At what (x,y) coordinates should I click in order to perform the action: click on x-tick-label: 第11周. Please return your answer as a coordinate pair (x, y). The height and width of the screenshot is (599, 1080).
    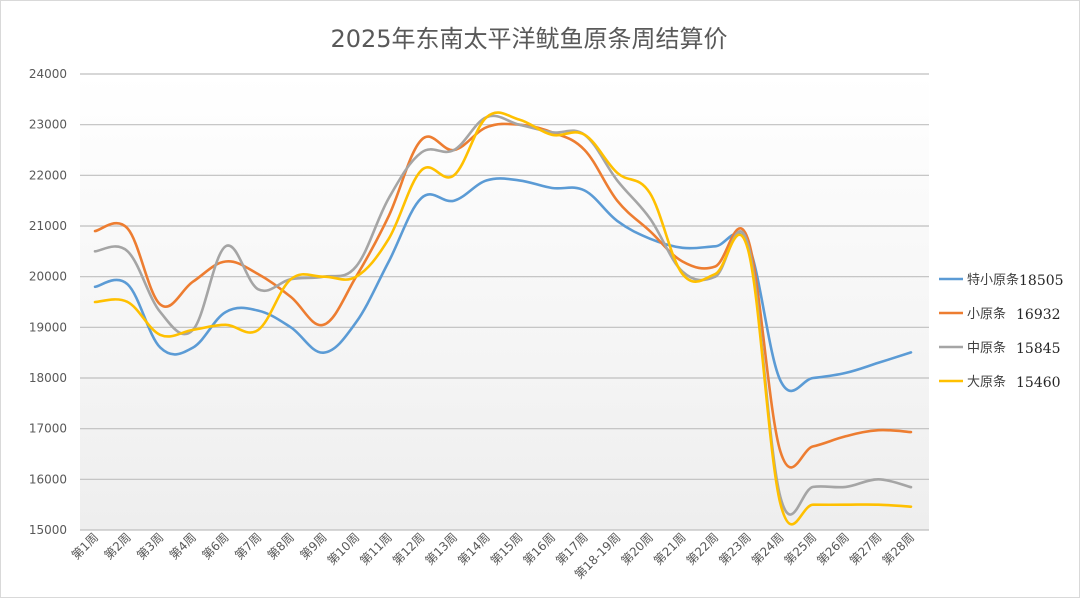
    Looking at the image, I should click on (376, 549).